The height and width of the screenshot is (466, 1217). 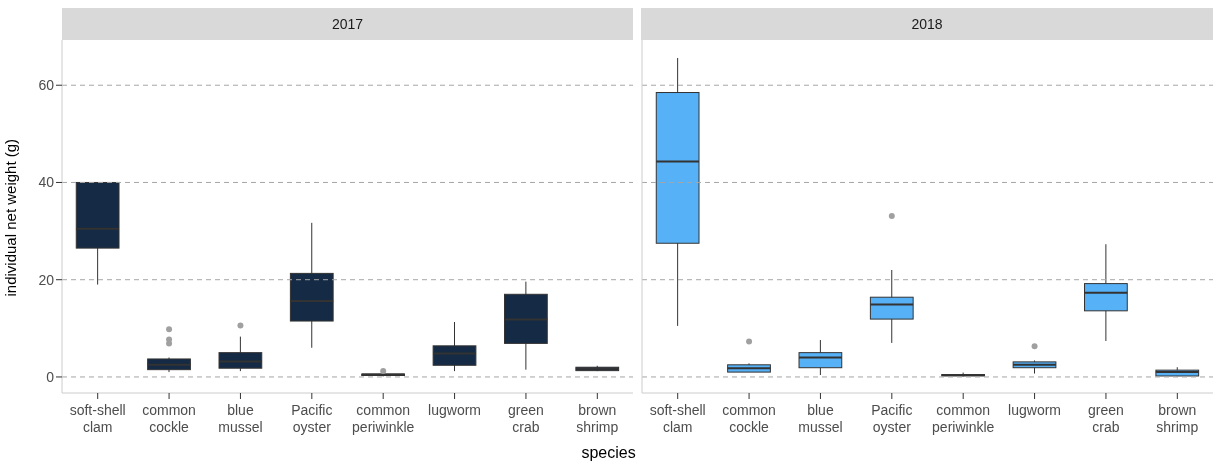 I want to click on chart-title: 2017, so click(x=347, y=24).